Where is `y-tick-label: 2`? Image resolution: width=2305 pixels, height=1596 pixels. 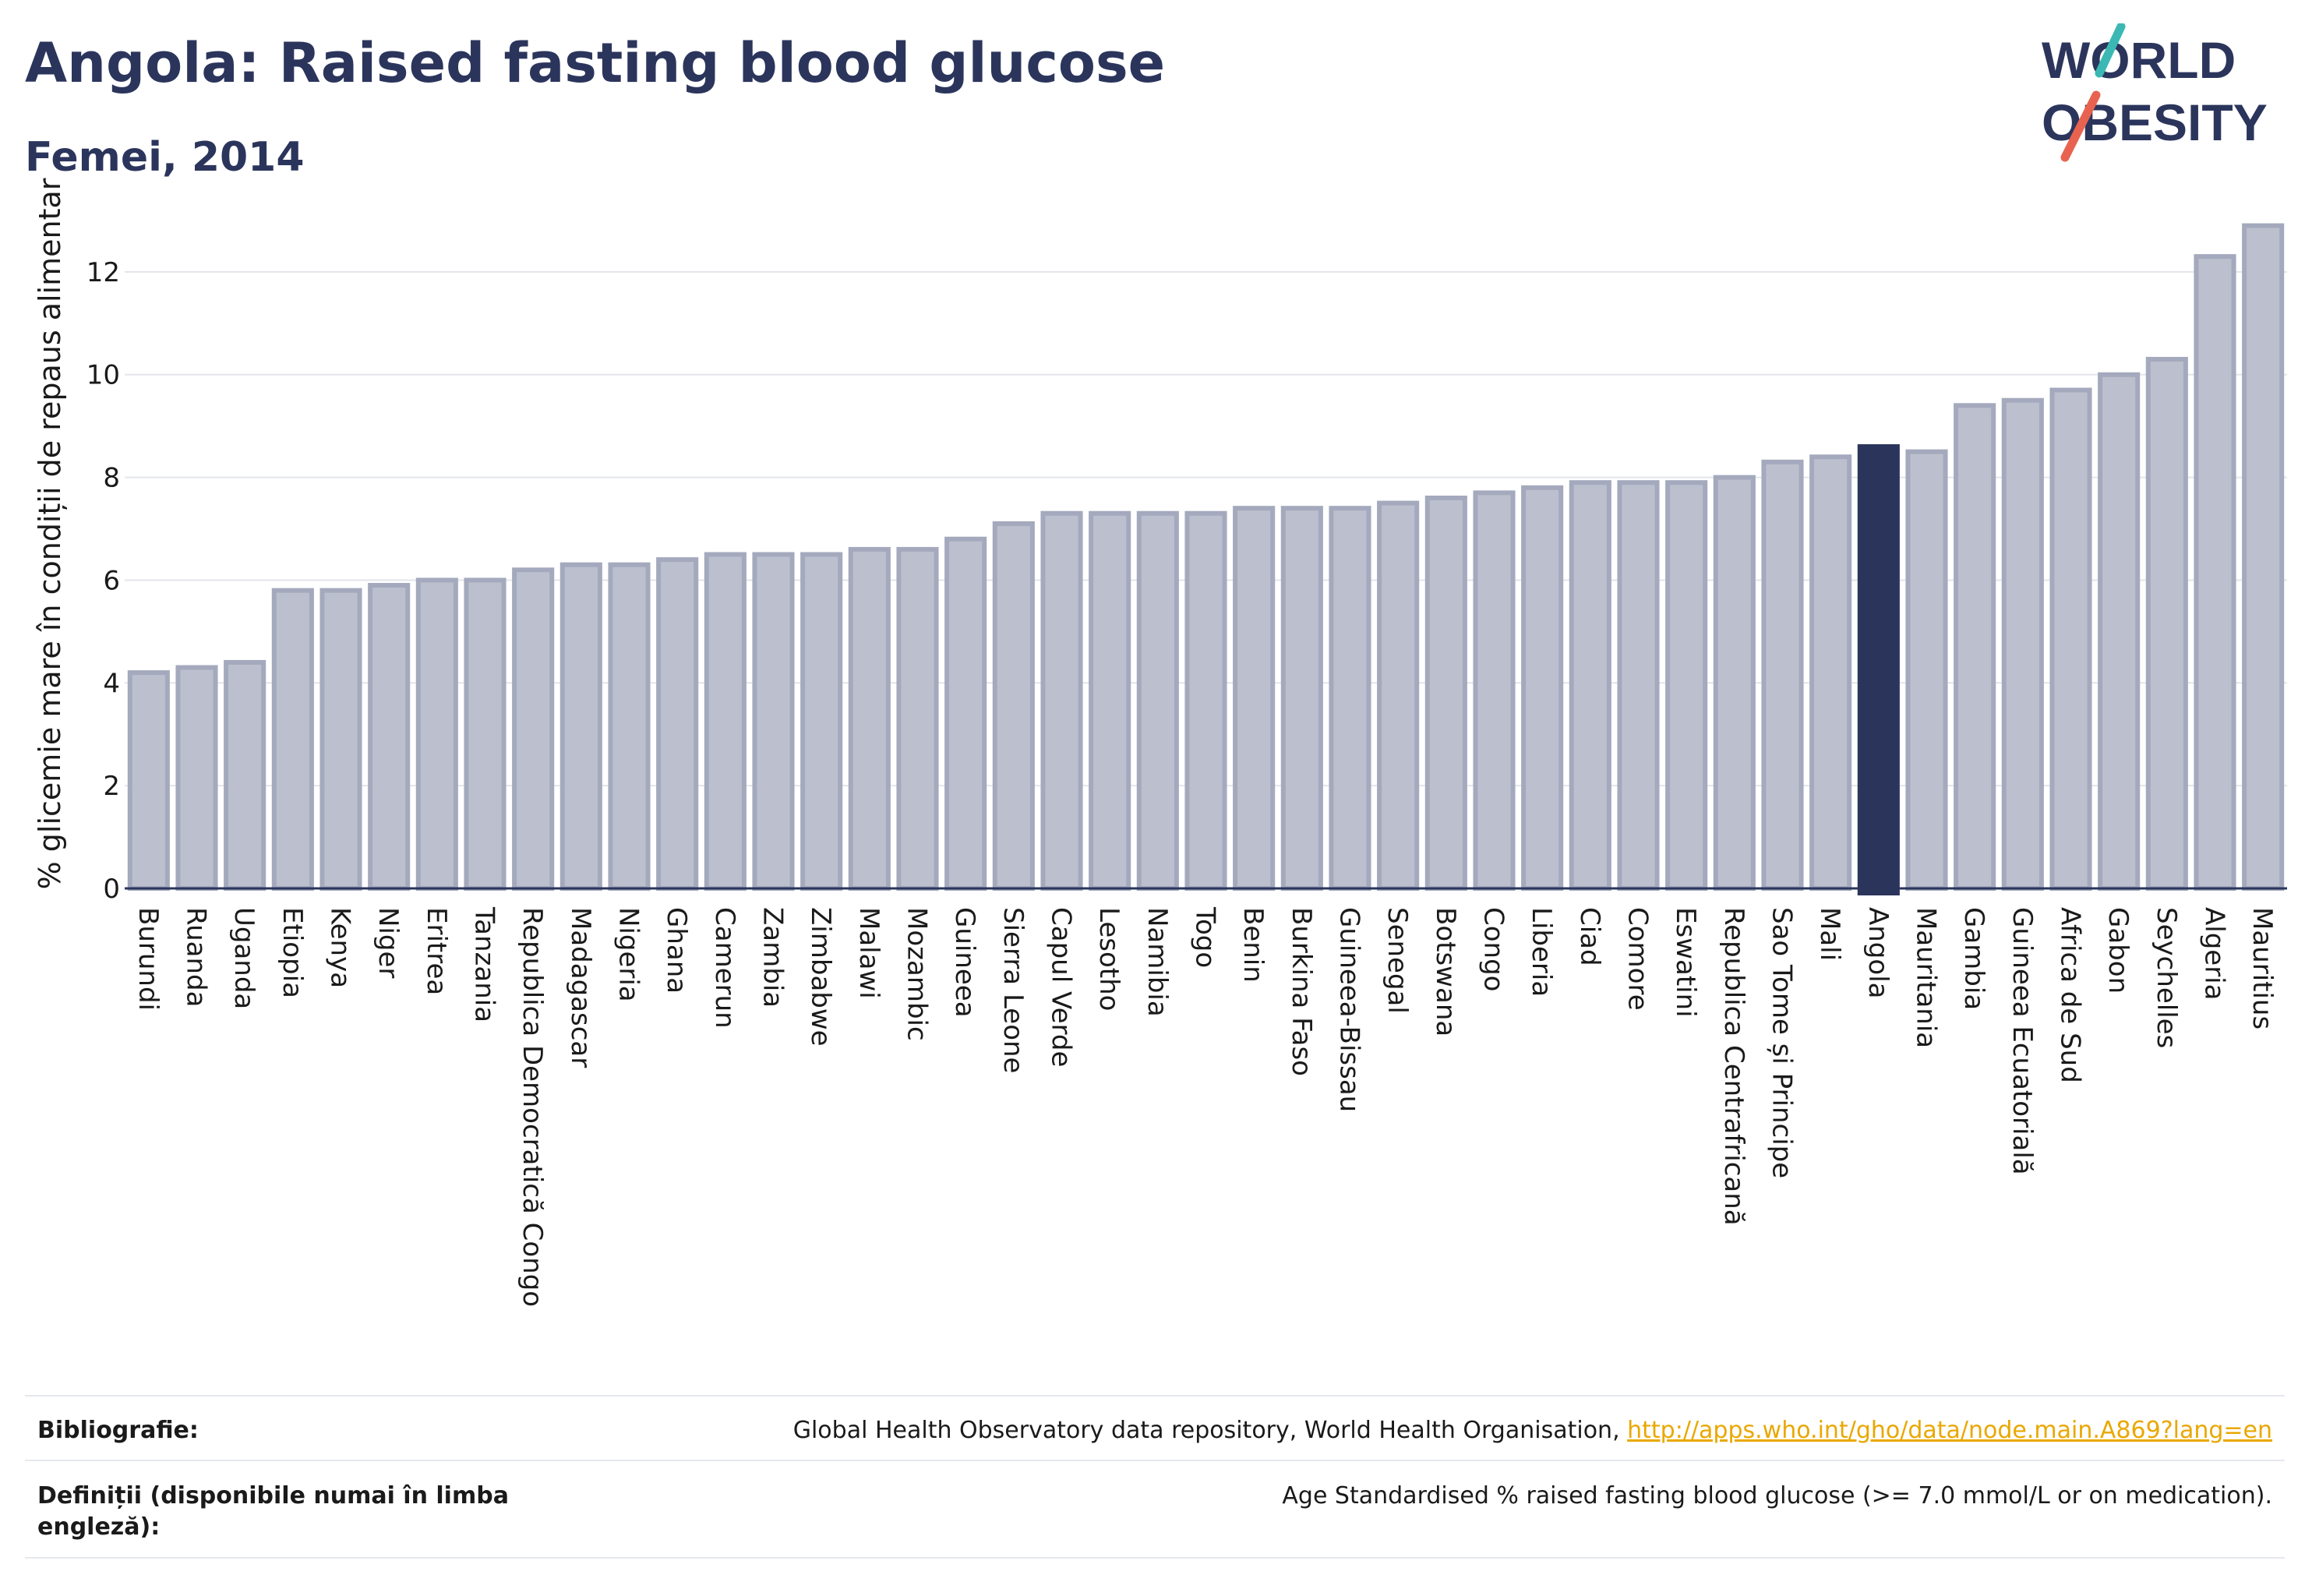
y-tick-label: 2 is located at coordinates (111, 786).